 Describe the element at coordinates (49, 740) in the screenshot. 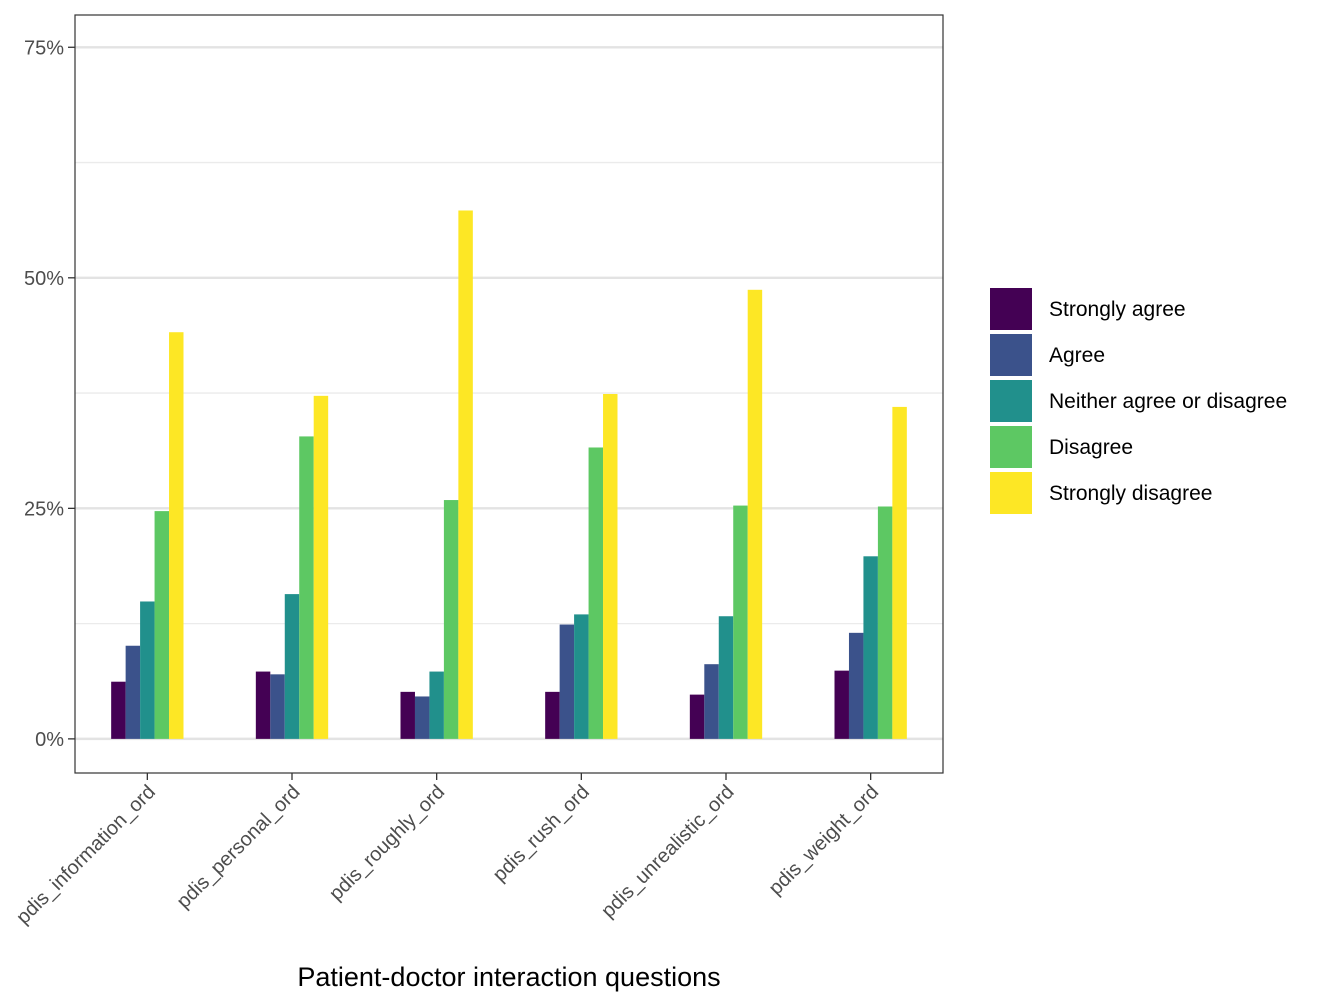

I see `y-tick-label: 0%` at that location.